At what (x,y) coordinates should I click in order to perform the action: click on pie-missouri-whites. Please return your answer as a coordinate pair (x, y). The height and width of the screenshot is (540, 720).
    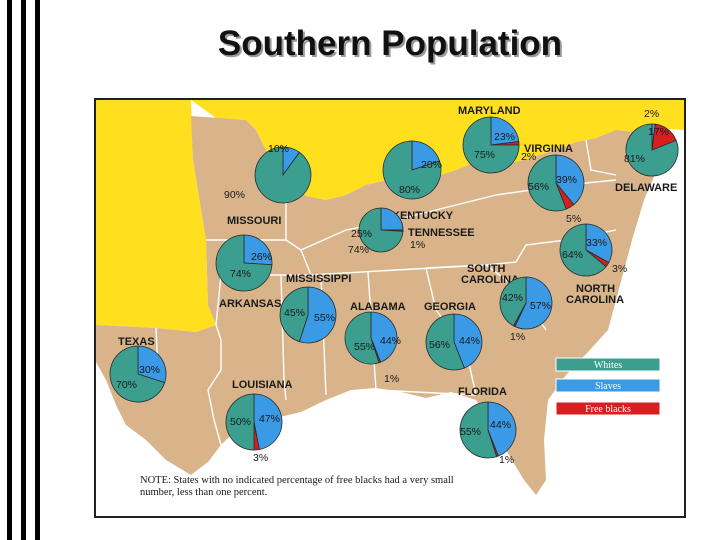
    Looking at the image, I should click on (283, 175).